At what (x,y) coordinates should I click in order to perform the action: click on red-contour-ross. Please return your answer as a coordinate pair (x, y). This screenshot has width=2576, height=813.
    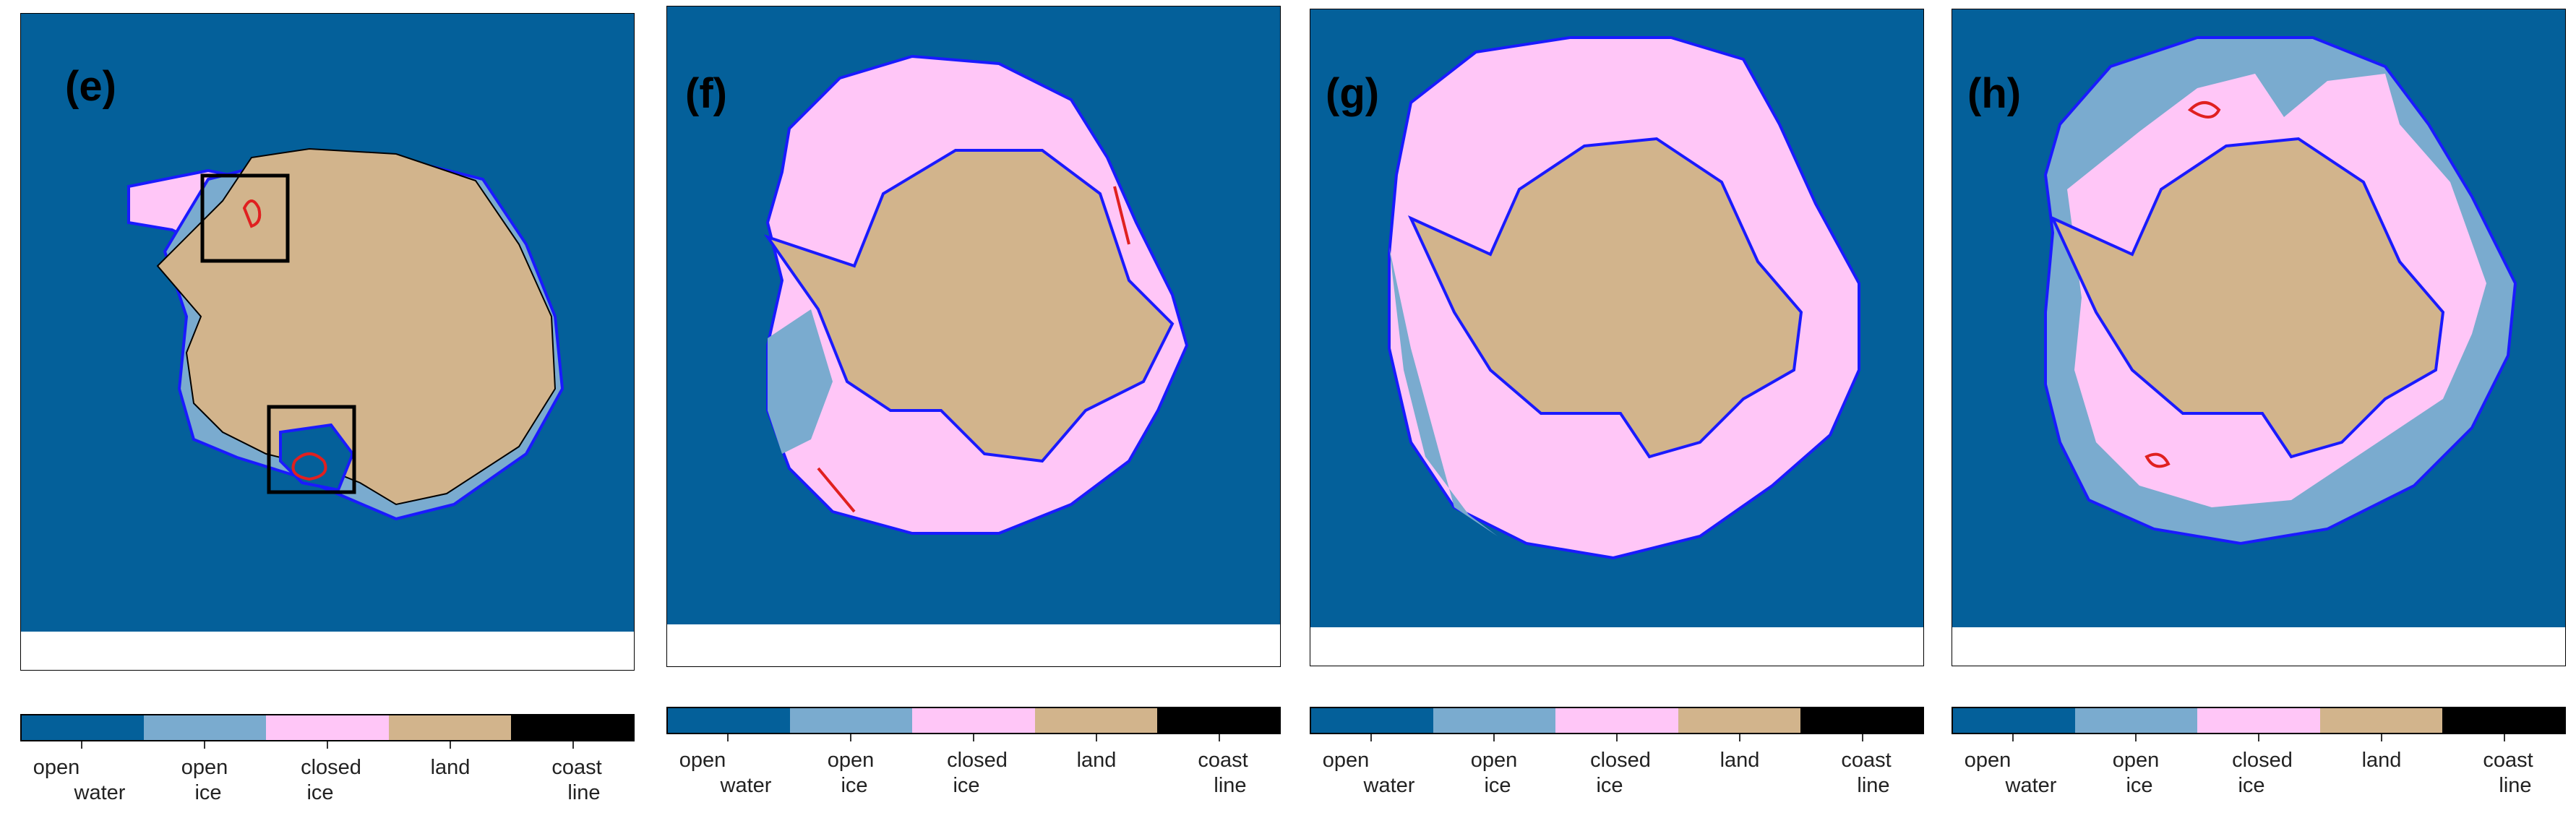
    Looking at the image, I should click on (309, 466).